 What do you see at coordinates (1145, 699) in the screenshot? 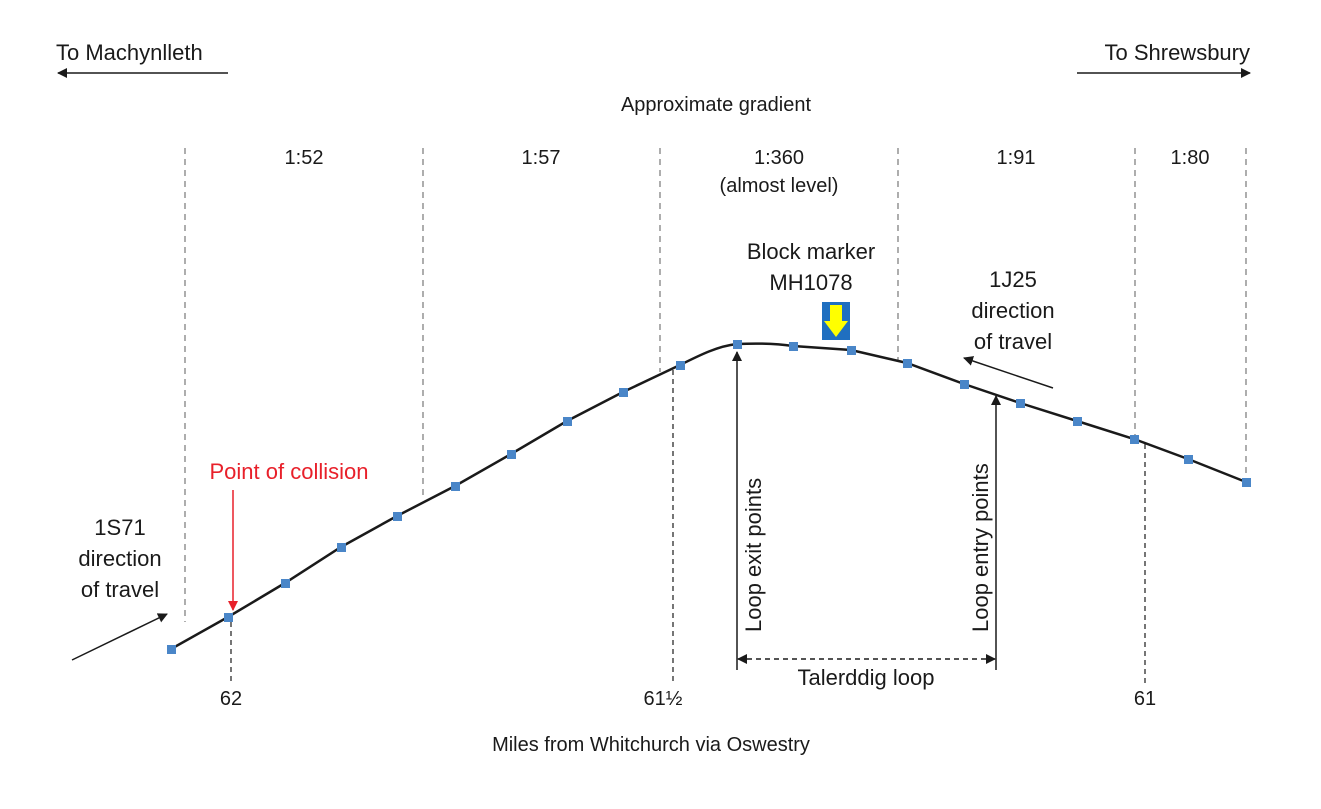
I see `milepost-label: 61` at bounding box center [1145, 699].